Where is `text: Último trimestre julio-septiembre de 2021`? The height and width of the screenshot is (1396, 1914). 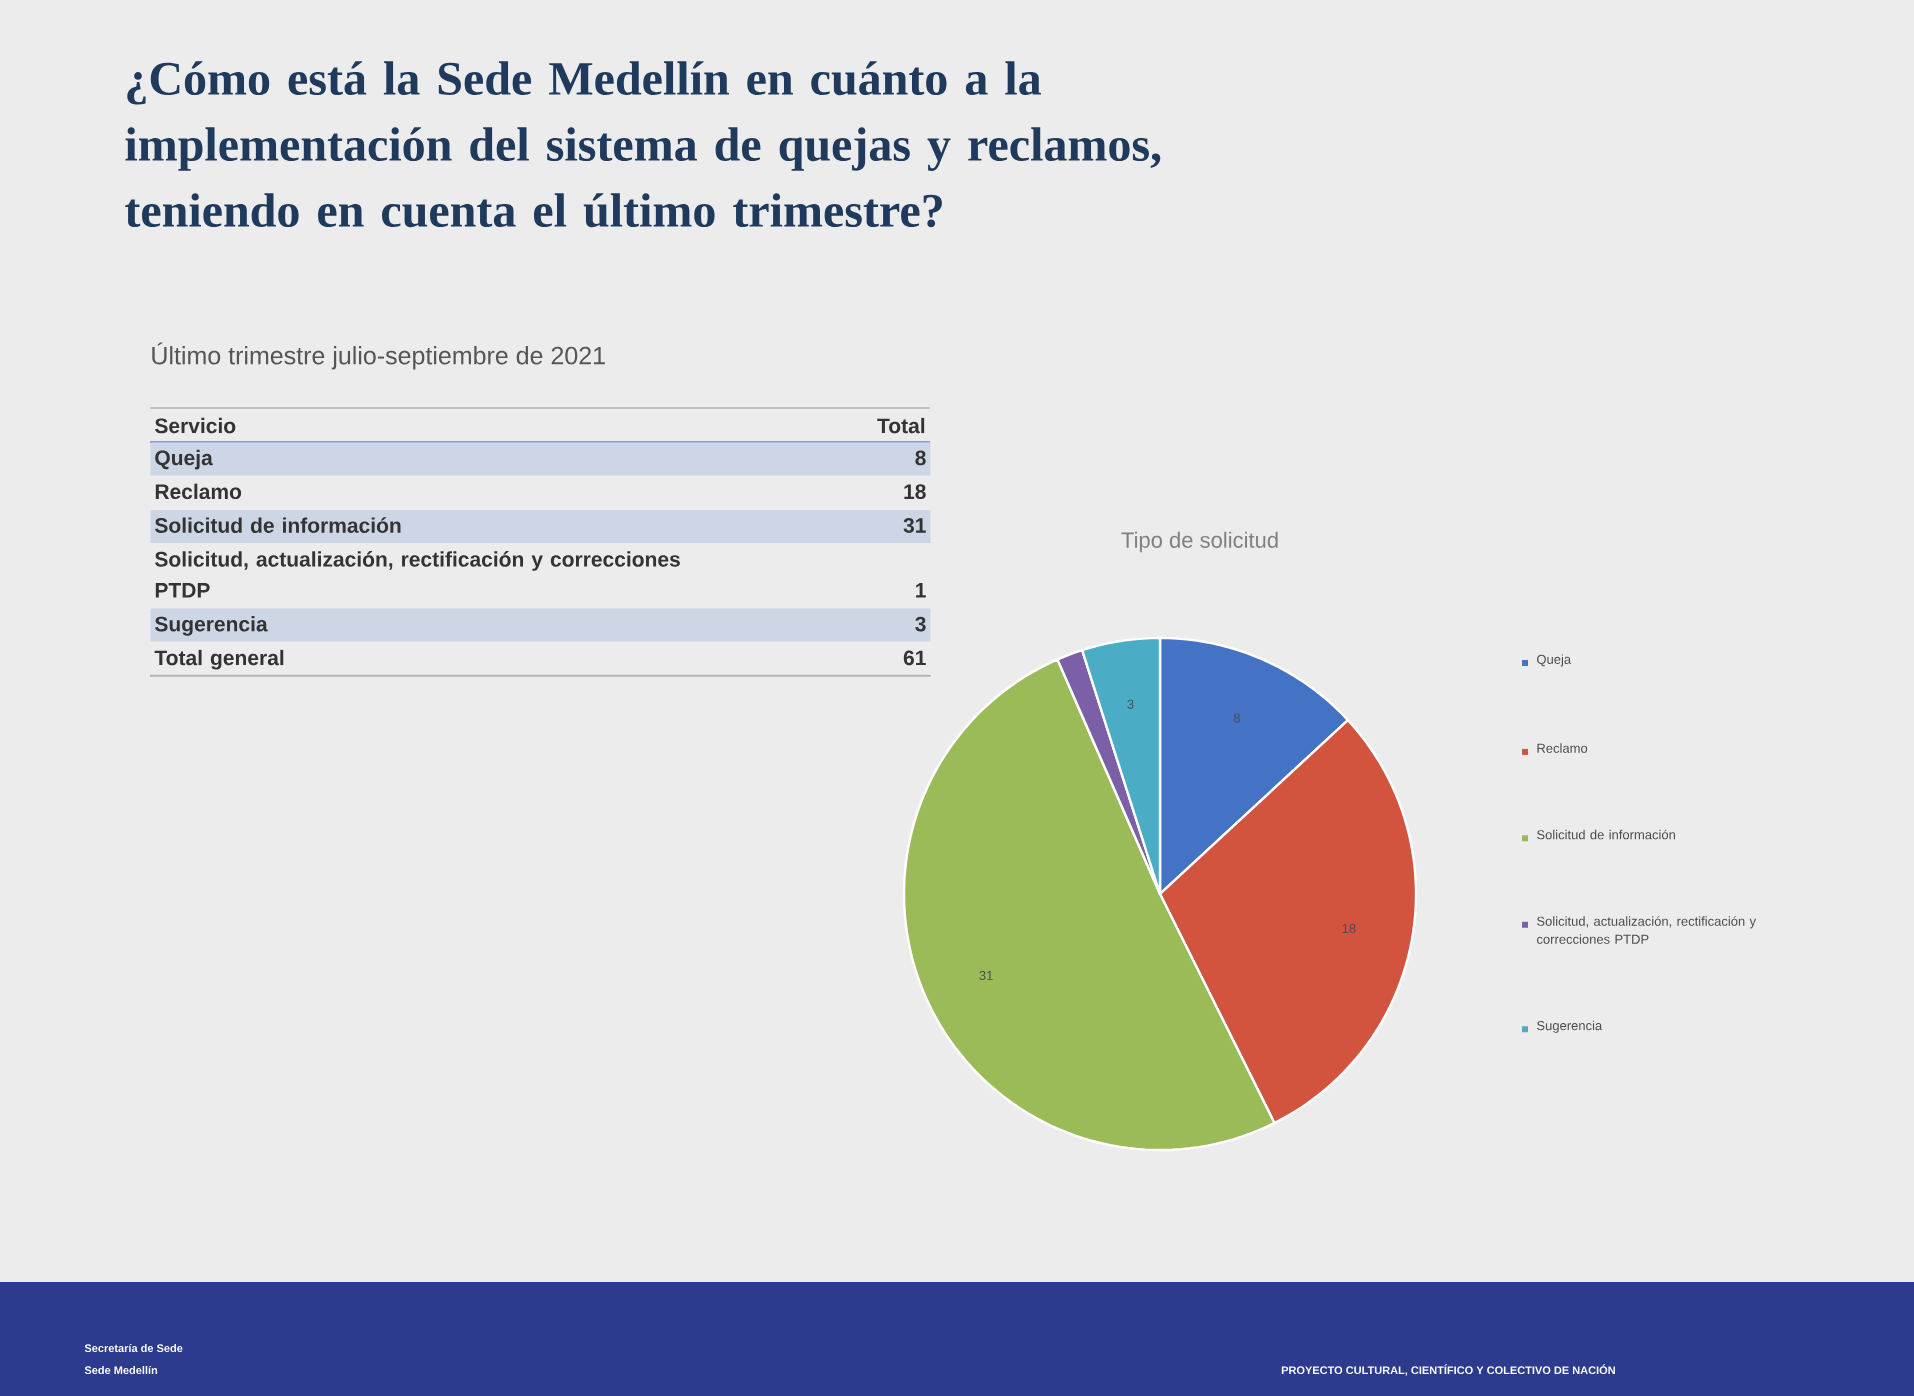 text: Último trimestre julio-septiembre de 2021 is located at coordinates (378, 356).